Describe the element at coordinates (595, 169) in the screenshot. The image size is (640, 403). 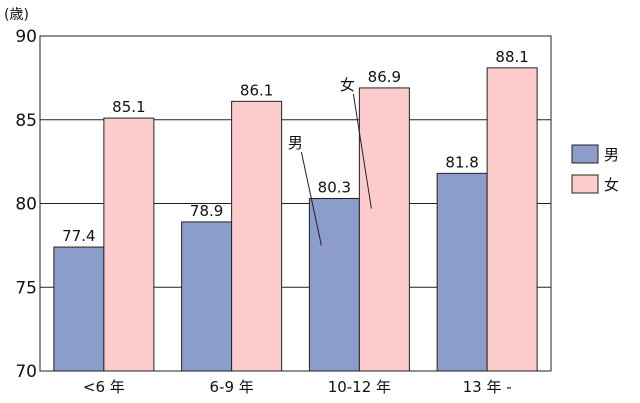
I see `legend: 男女` at that location.